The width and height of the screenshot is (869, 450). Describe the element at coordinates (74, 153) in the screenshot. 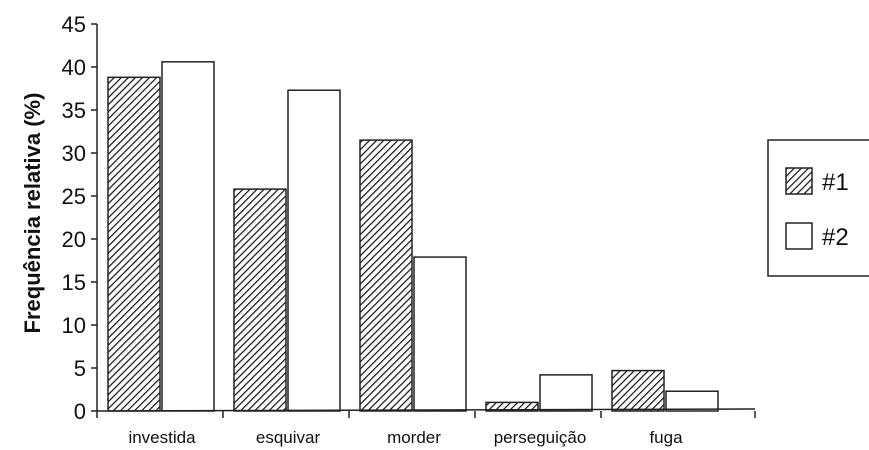

I see `y-tick-label: 30` at that location.